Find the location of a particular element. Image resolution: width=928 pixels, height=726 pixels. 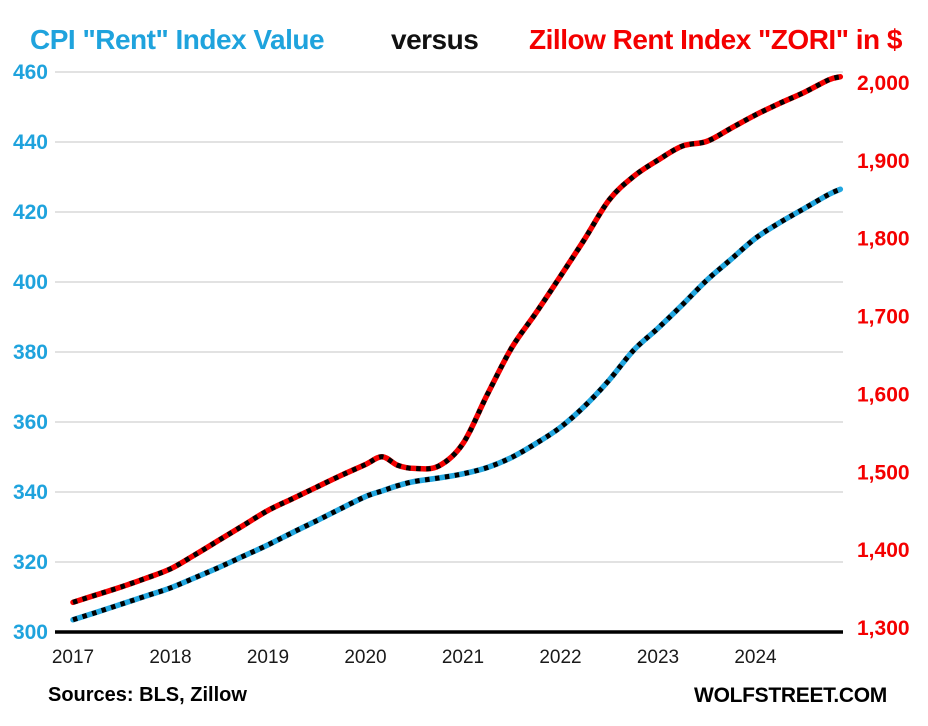

right-axis-tick-label: 1,700 is located at coordinates (883, 317).